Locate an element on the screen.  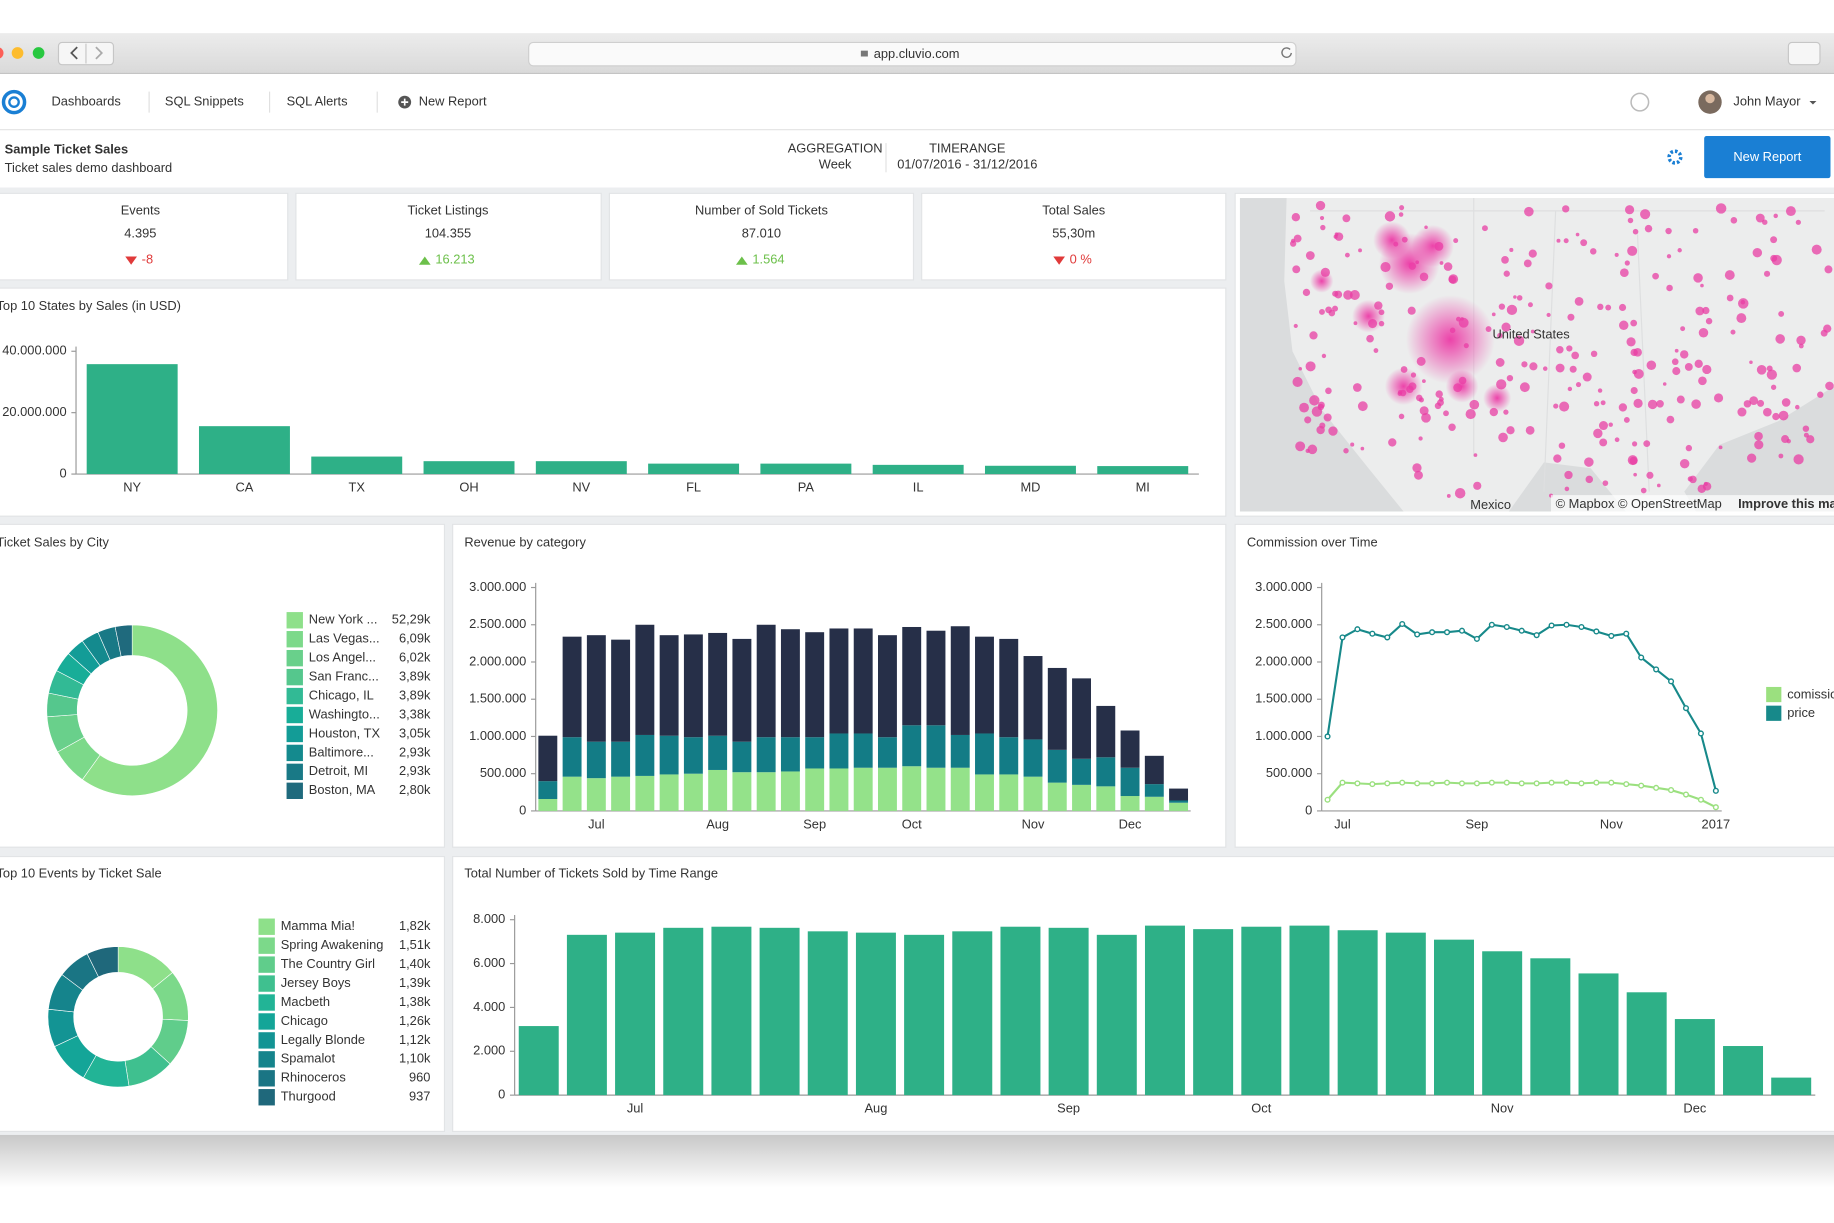
map-improve-link: Improve this map is located at coordinates (1786, 503).